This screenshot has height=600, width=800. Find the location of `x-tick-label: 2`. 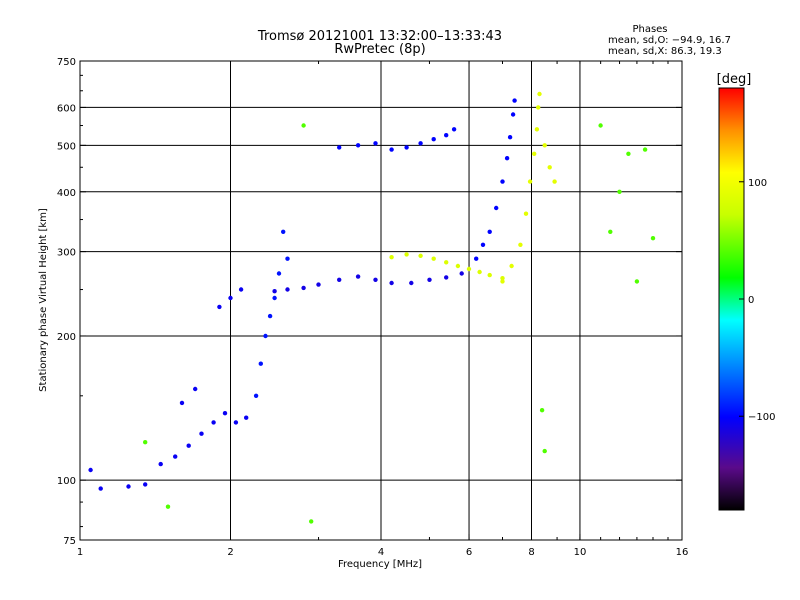

x-tick-label: 2 is located at coordinates (230, 552).